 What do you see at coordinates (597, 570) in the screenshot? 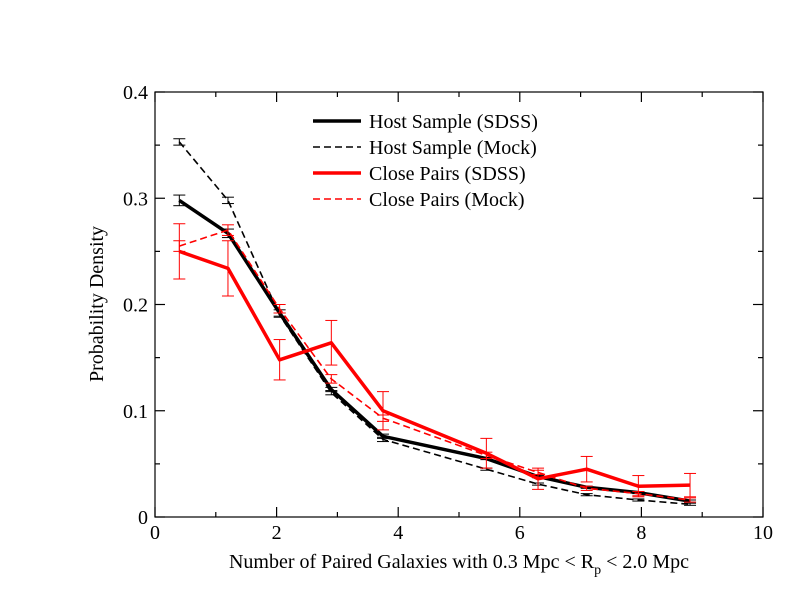
I see `x-axis-label-subscript: p` at bounding box center [597, 570].